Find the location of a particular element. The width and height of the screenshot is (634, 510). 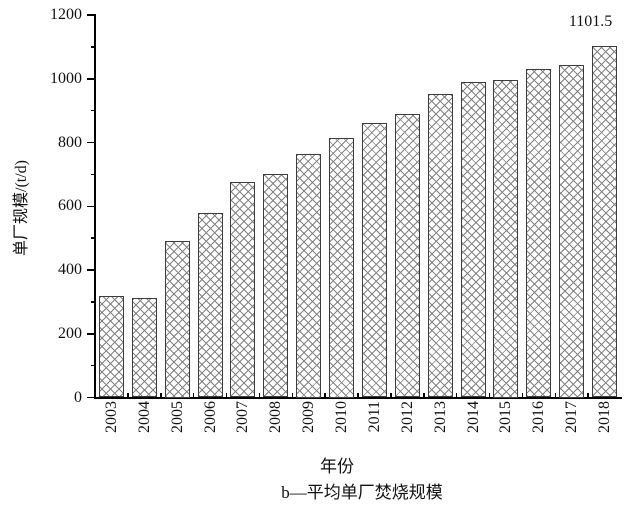

x-axis-title: 年份 is located at coordinates (337, 466).